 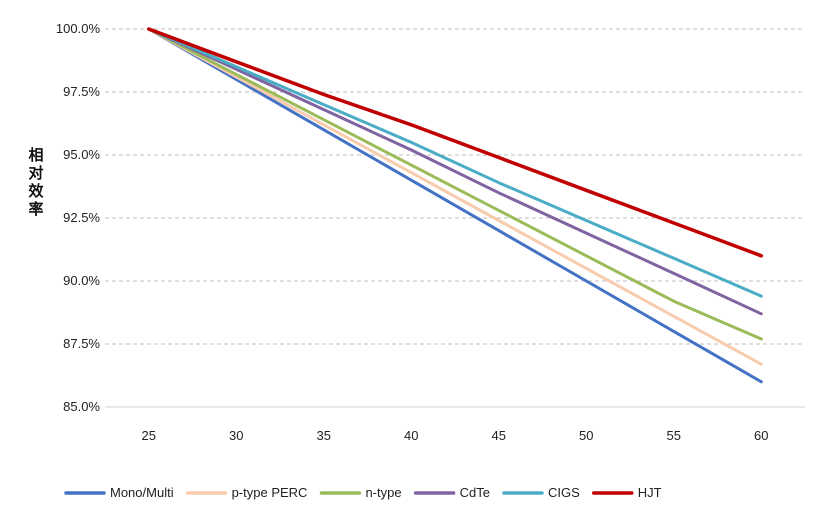 What do you see at coordinates (236, 435) in the screenshot?
I see `x-tick-label: 30` at bounding box center [236, 435].